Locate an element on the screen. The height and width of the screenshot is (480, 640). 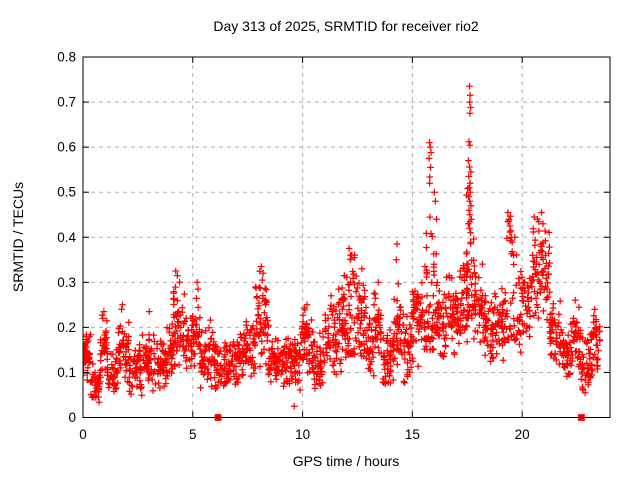
y-axis-label: SRMTID / TECUs is located at coordinates (18, 237).